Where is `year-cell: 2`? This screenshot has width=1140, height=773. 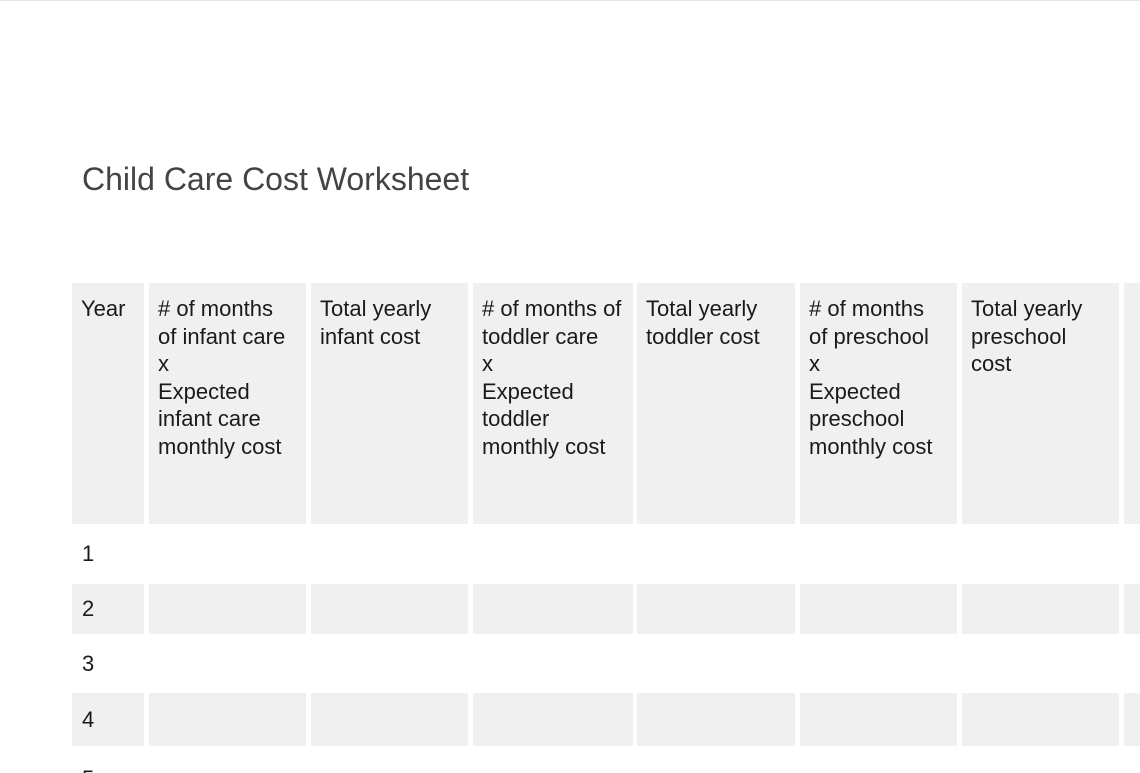
year-cell: 2 is located at coordinates (108, 609).